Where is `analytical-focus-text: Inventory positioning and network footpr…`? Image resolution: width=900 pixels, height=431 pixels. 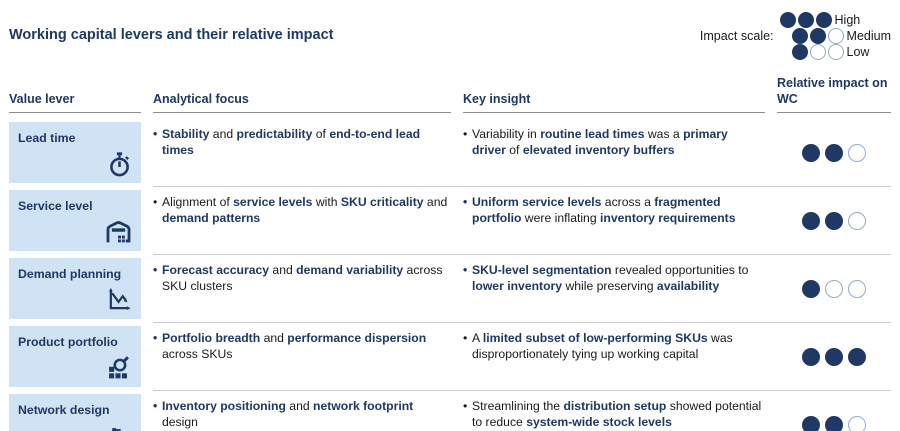 analytical-focus-text: Inventory positioning and network footpr… is located at coordinates (306, 414).